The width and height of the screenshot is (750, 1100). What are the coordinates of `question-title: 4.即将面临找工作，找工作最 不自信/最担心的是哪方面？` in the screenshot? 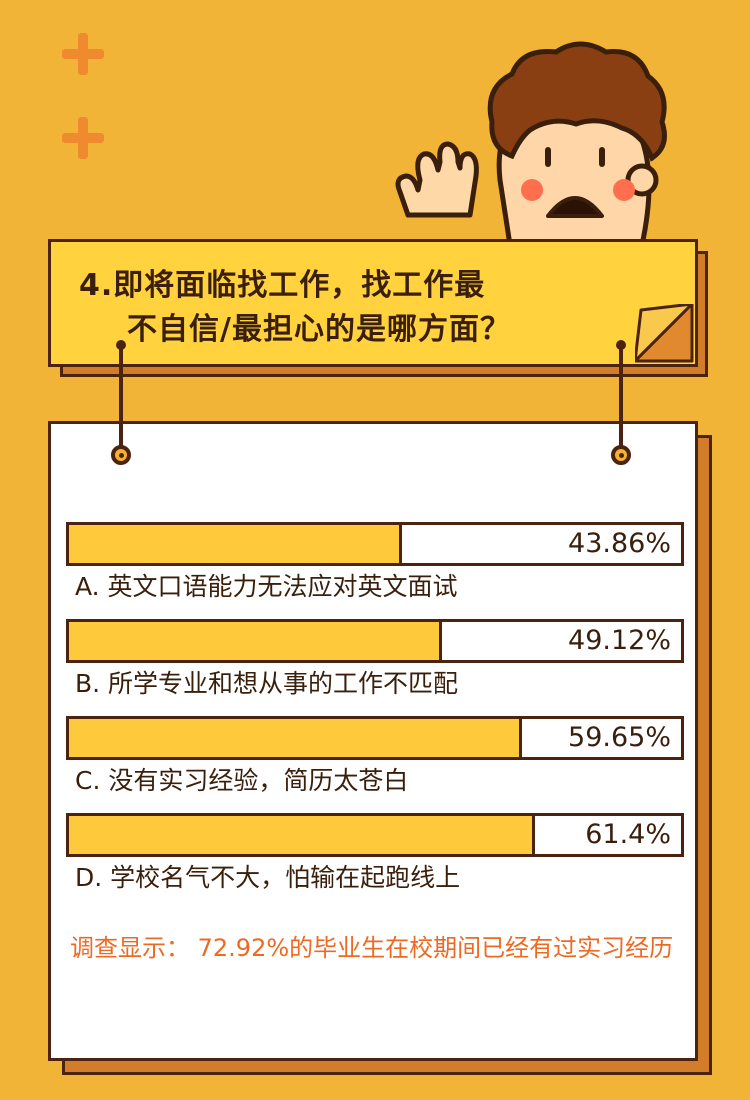 It's located at (359, 308).